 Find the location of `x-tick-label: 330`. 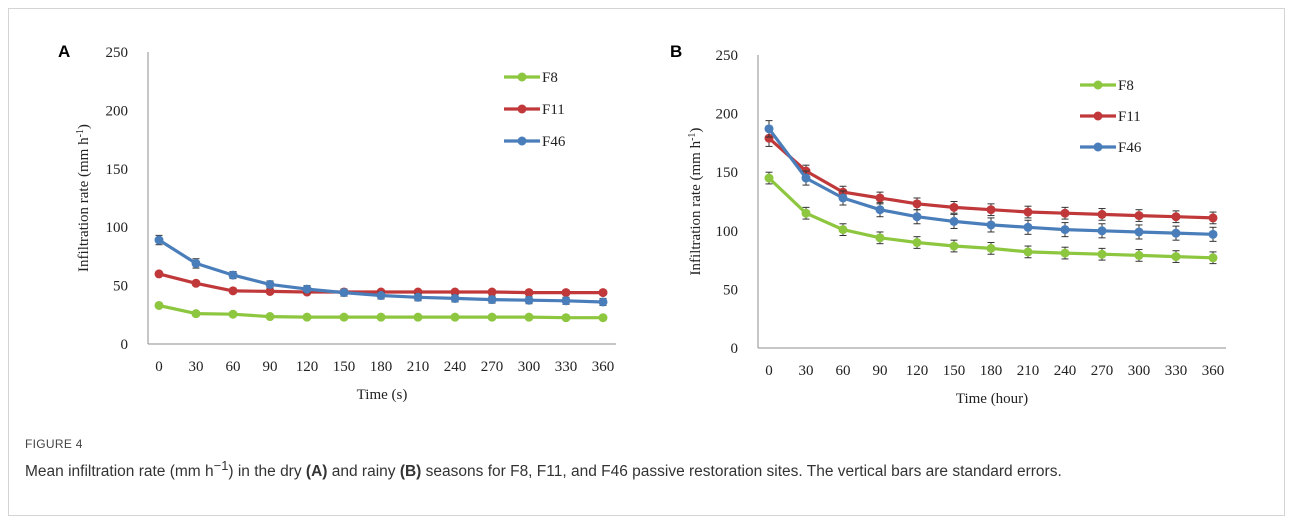

x-tick-label: 330 is located at coordinates (1176, 371).